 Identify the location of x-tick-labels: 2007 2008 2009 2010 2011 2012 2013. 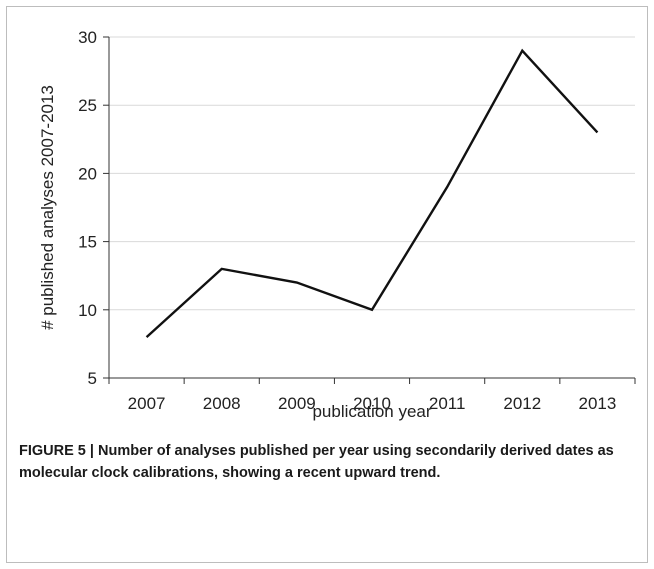
(372, 403).